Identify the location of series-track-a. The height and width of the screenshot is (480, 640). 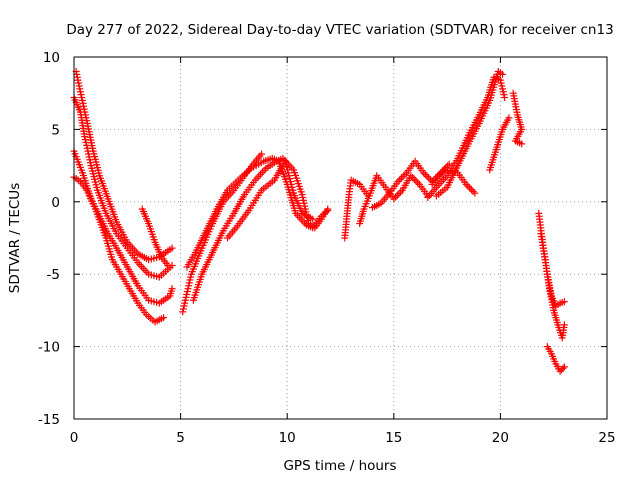
(123, 187).